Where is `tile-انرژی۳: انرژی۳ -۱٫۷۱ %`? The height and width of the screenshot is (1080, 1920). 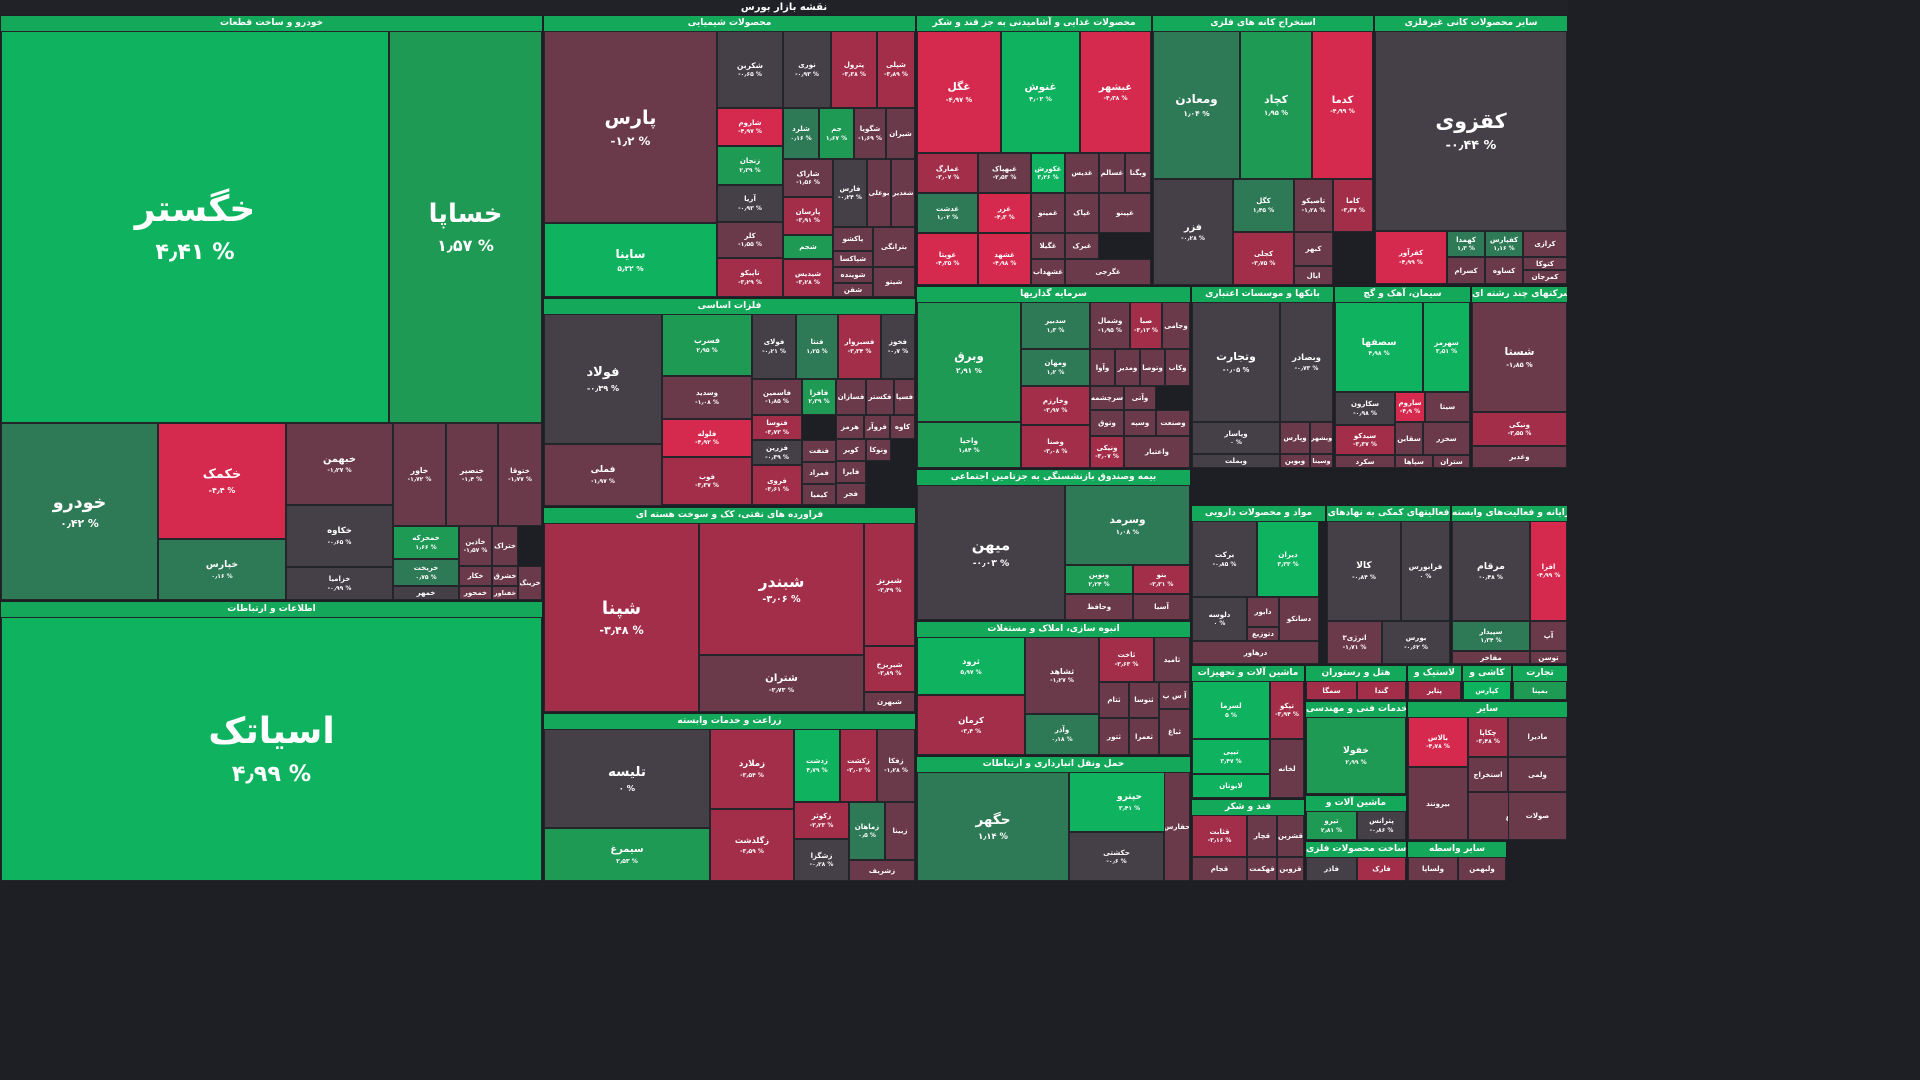 tile-انرژی۳: انرژی۳ -۱٫۷۱ % is located at coordinates (1354, 642).